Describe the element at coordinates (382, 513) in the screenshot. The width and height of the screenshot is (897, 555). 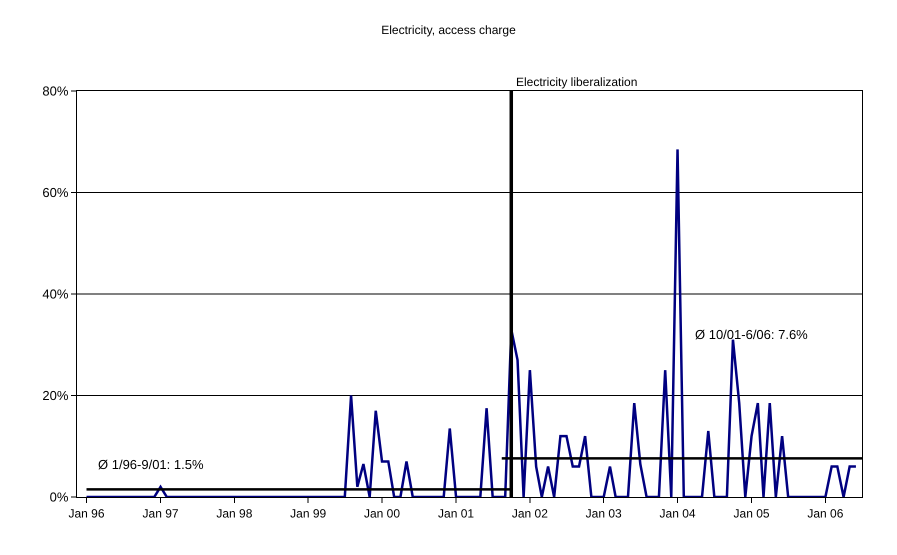
I see `x-tick-label: Jan 00` at that location.